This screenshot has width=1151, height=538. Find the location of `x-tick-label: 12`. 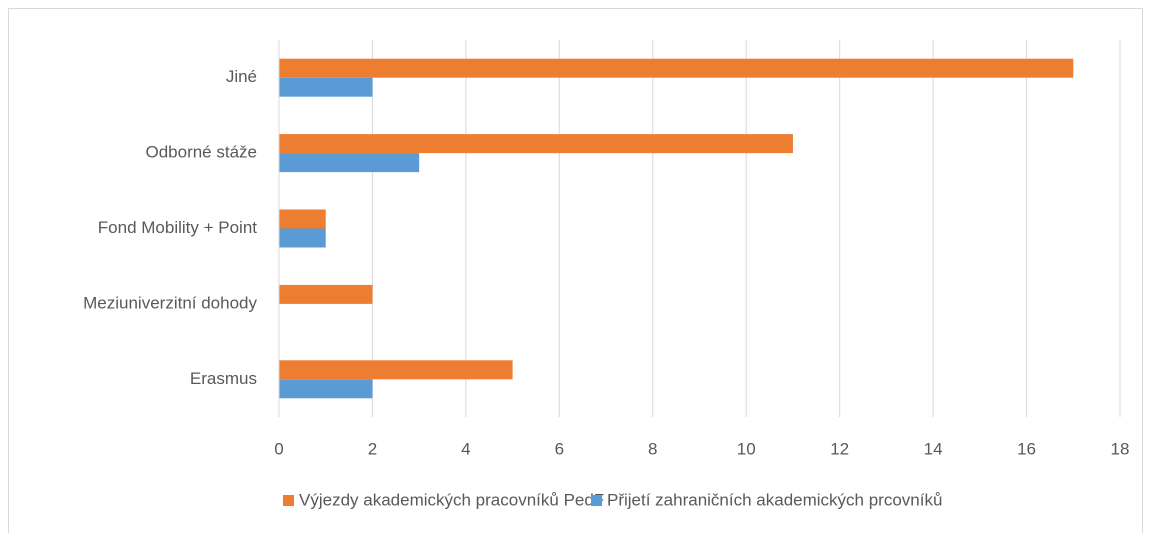

x-tick-label: 12 is located at coordinates (839, 448).